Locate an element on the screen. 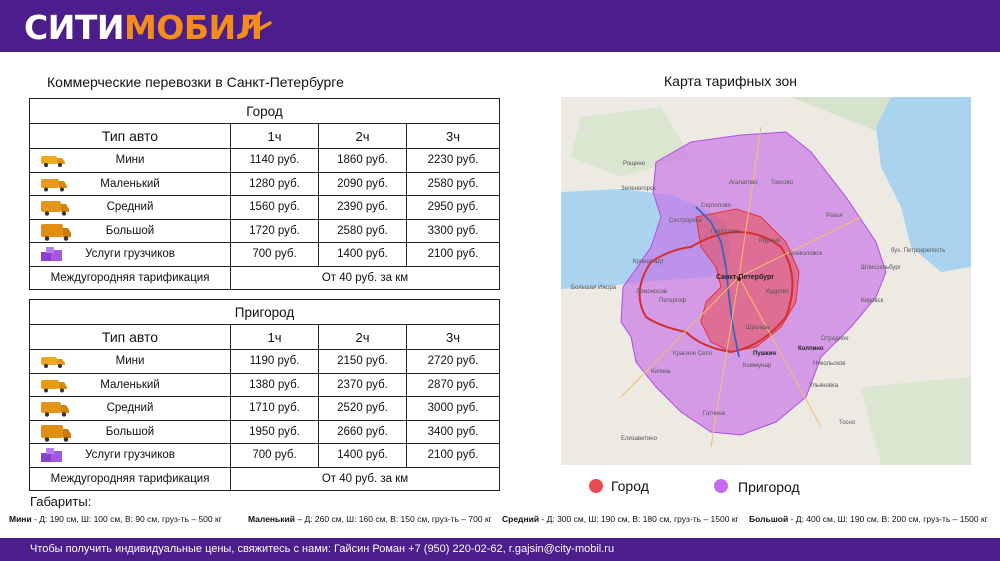 The image size is (1000, 561). price-cell: 1140 руб. is located at coordinates (274, 160).